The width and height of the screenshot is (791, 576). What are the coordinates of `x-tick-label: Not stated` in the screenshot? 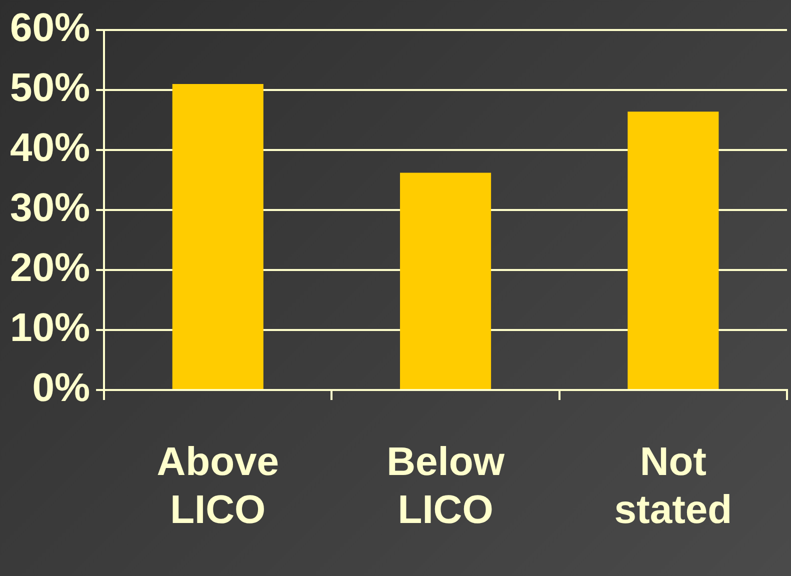 It's located at (673, 486).